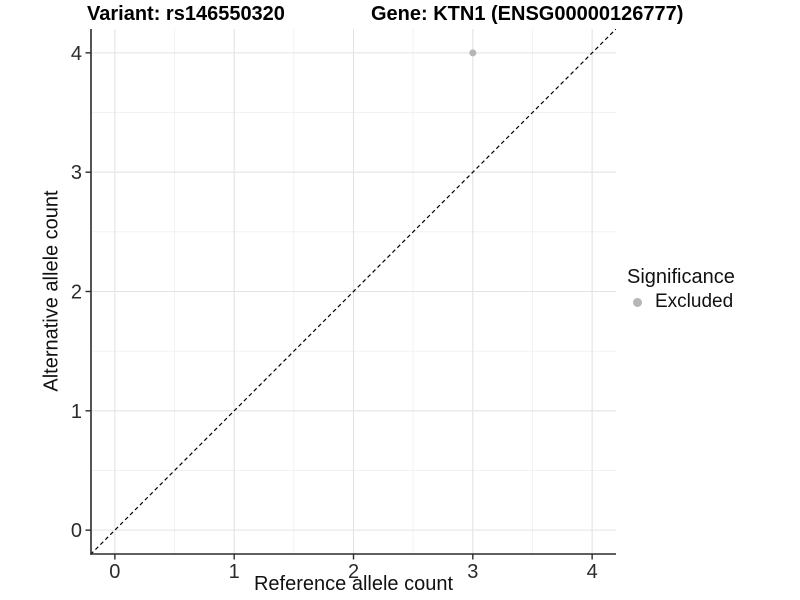 The width and height of the screenshot is (800, 600). Describe the element at coordinates (473, 53) in the screenshot. I see `data-point` at that location.